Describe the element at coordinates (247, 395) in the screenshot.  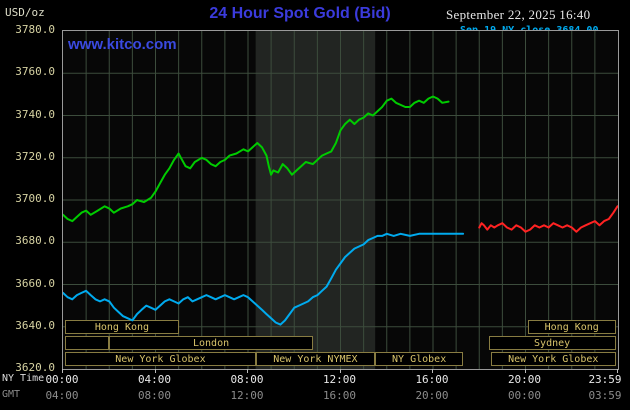
I see `x-axis-label-gmt: 12:00` at that location.